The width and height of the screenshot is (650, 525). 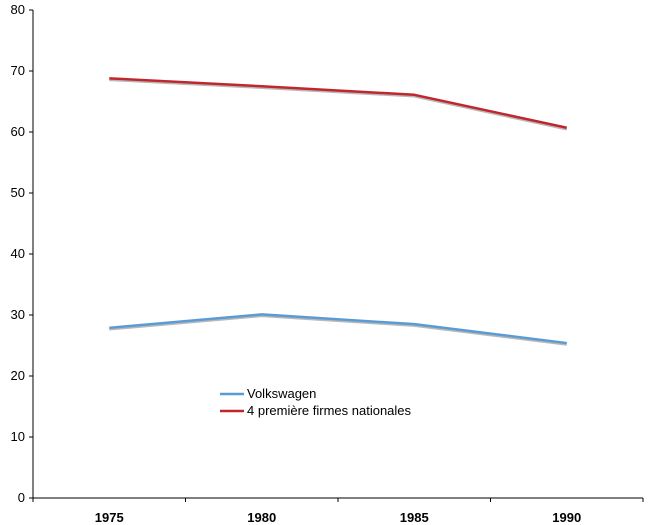 I want to click on legend-label: 4 première firmes nationales, so click(x=329, y=410).